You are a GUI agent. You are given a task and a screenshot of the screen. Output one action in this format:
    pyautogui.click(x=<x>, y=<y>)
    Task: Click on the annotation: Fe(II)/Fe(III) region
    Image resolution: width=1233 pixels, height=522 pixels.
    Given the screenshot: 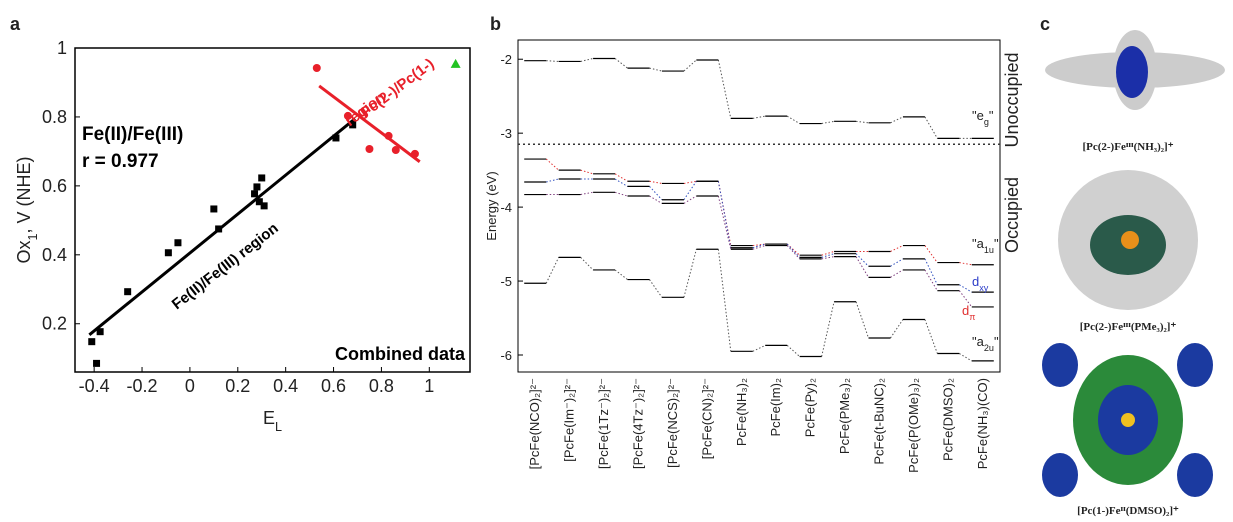 What is the action you would take?
    pyautogui.click(x=225, y=266)
    